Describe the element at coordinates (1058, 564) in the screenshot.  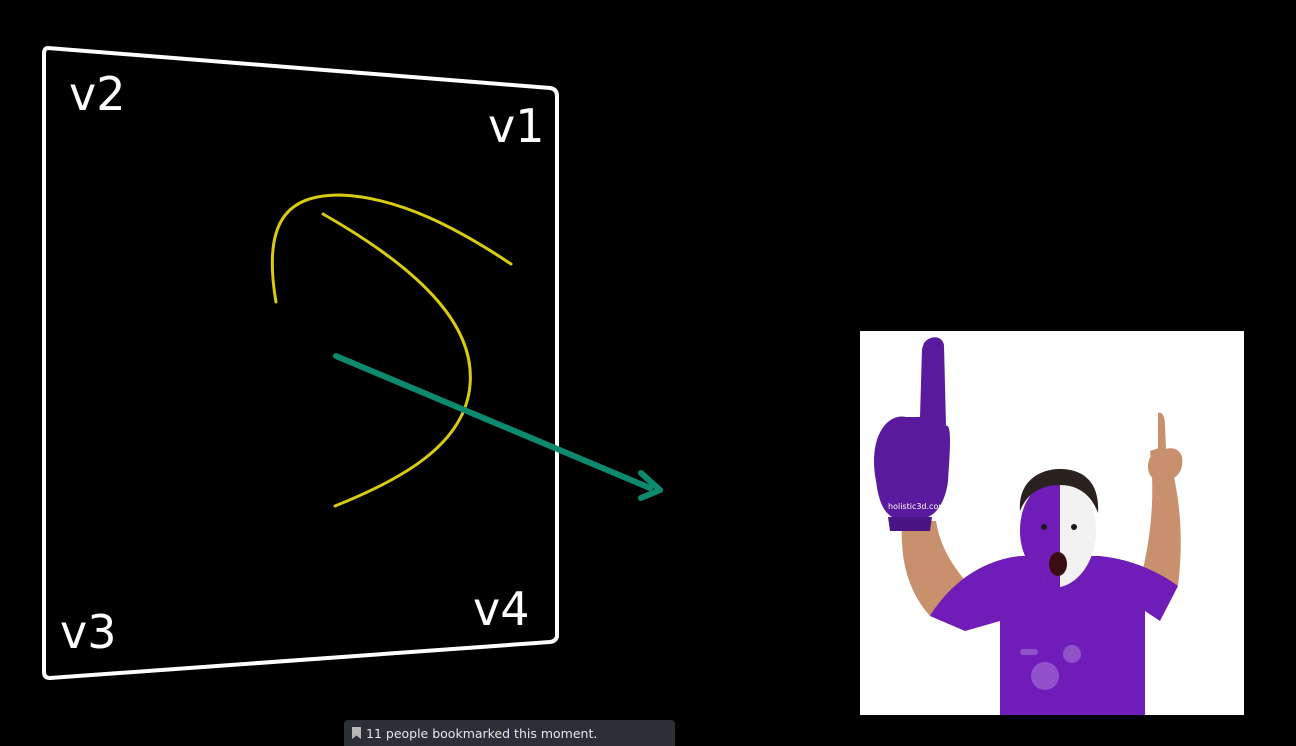
I see `mouth` at that location.